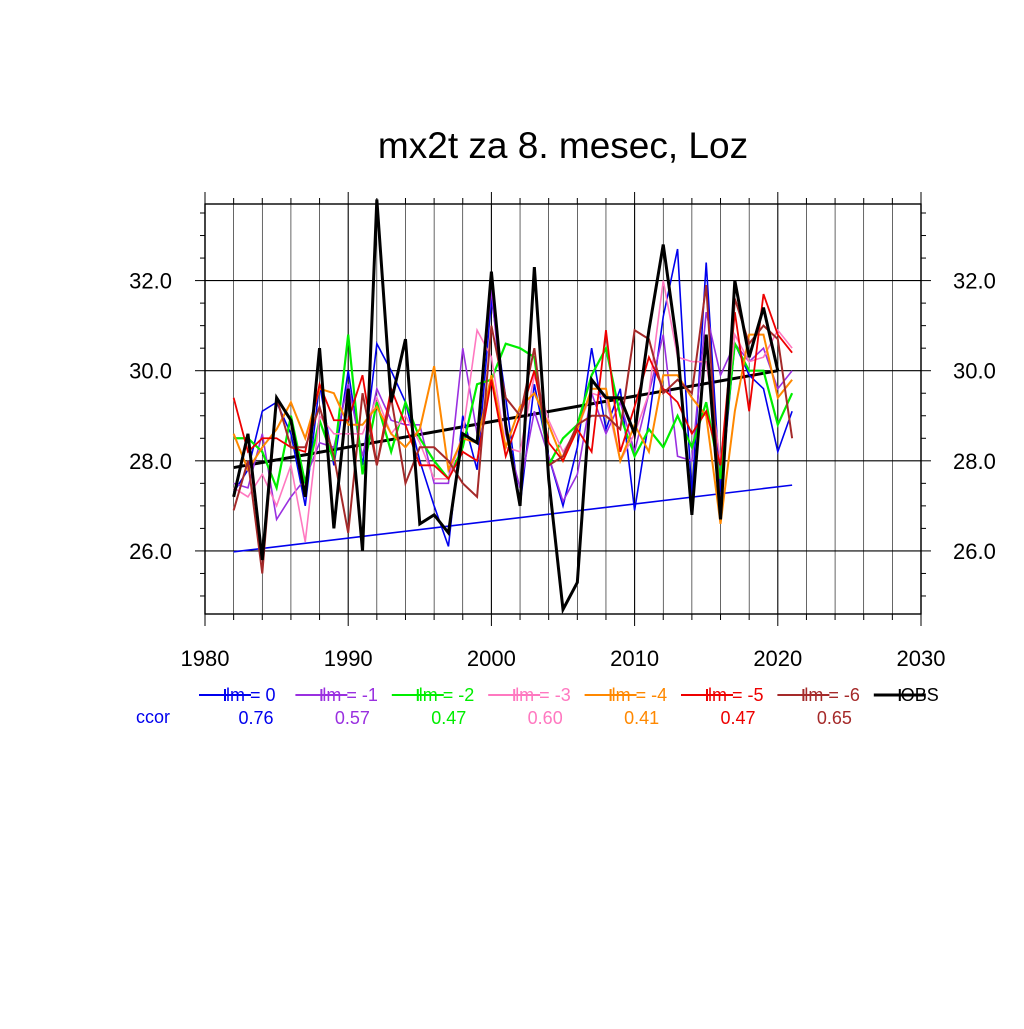 The height and width of the screenshot is (1029, 1024). What do you see at coordinates (974, 461) in the screenshot?
I see `y-tick-label-right: 28.0` at bounding box center [974, 461].